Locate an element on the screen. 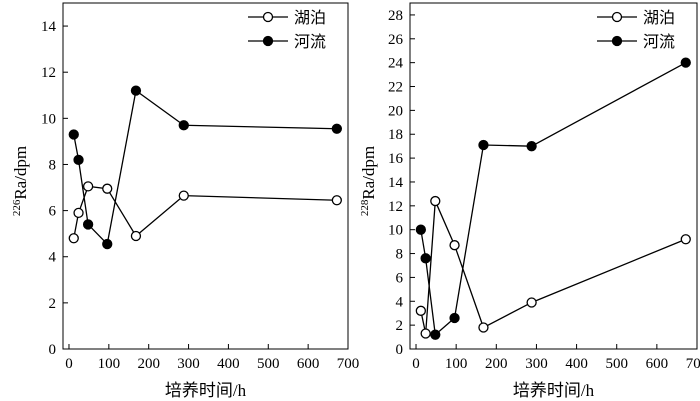  y-axis-label-superscript: 228 is located at coordinates (365, 207).